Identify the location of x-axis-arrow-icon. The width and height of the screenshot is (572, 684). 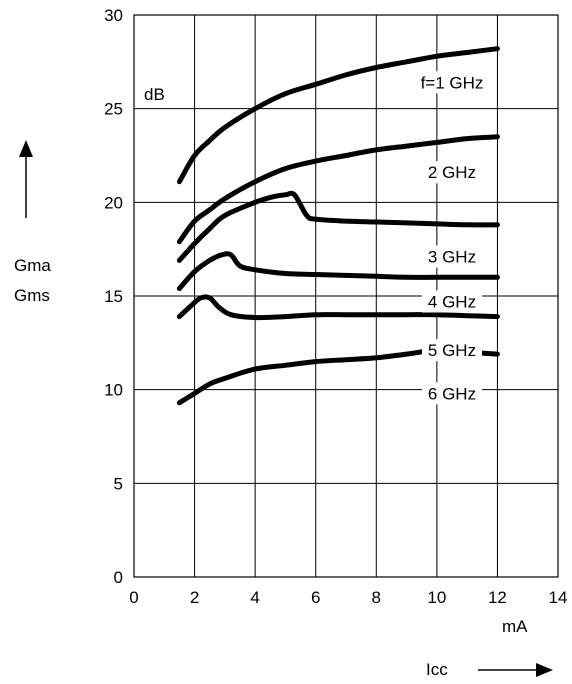
(515, 670).